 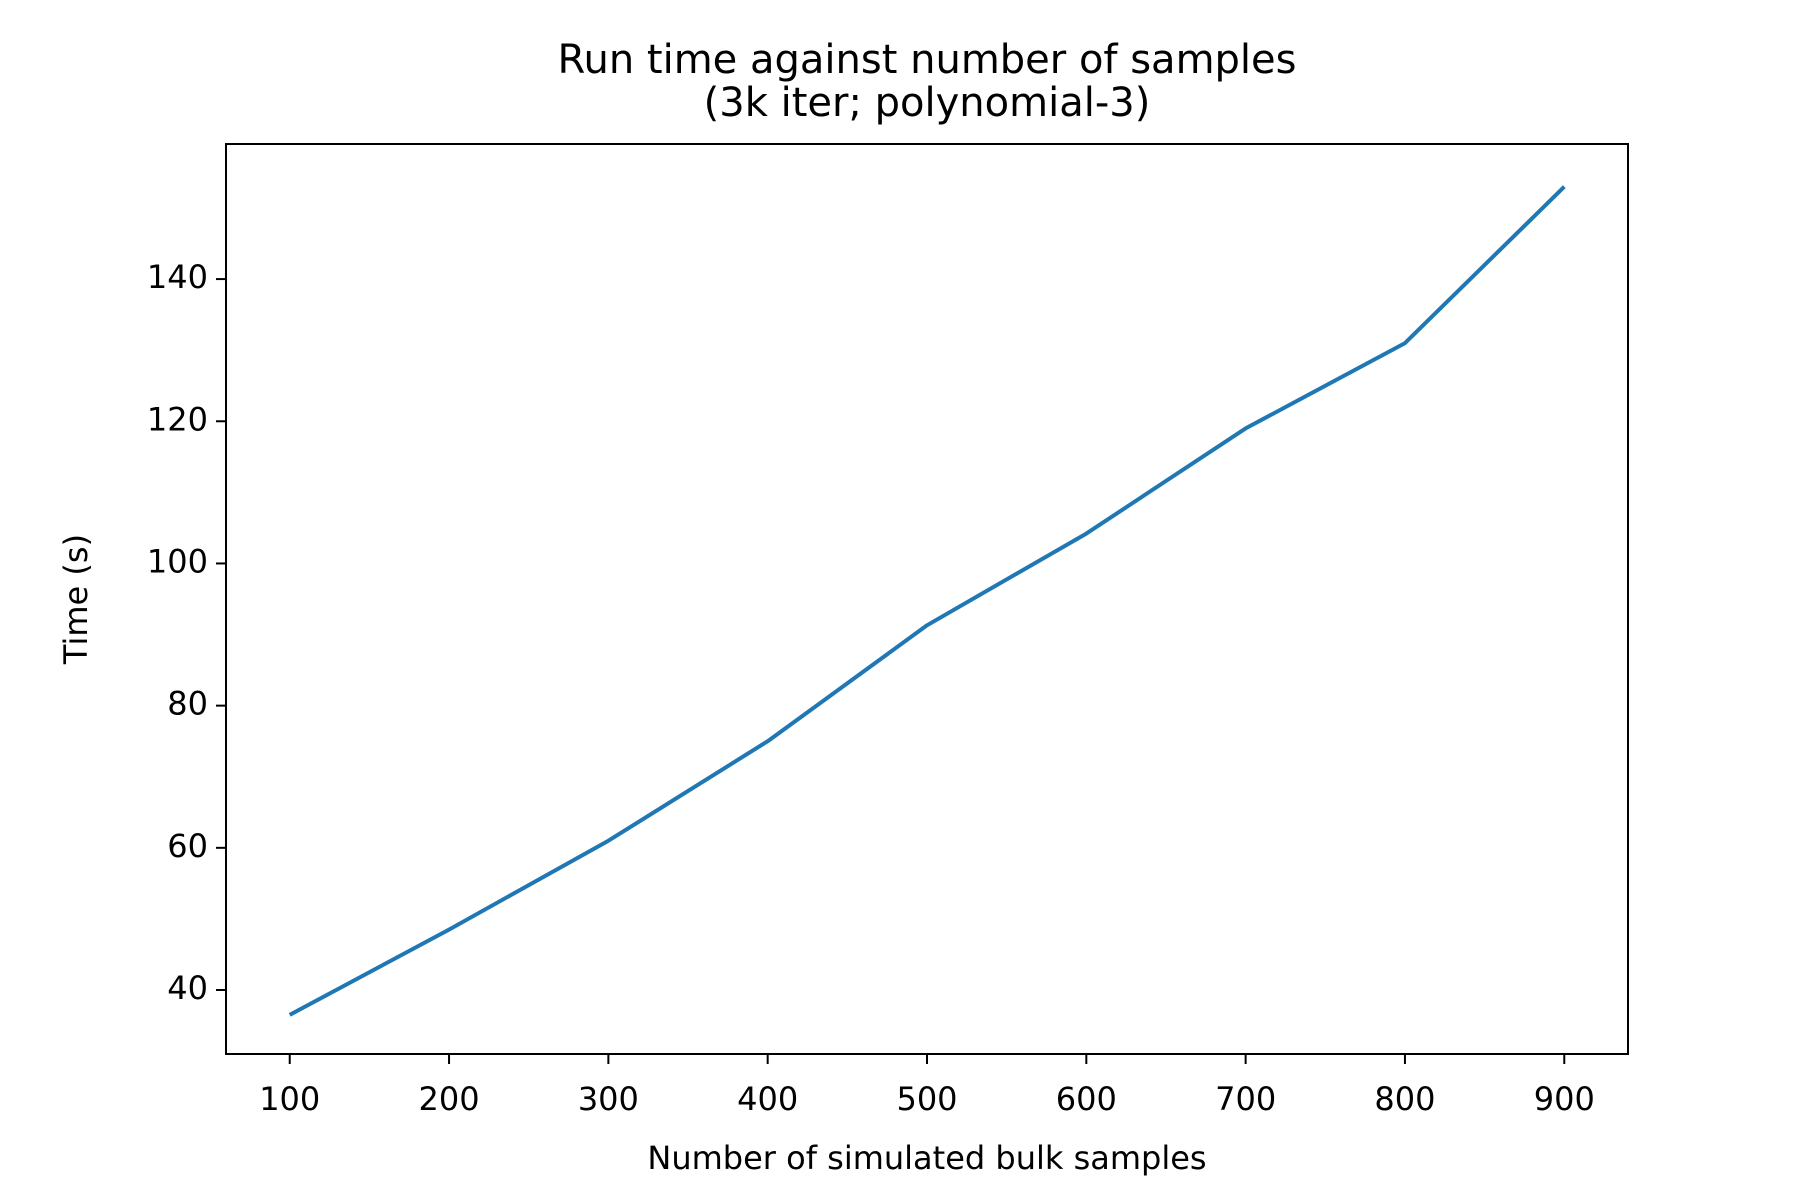 What do you see at coordinates (608, 1099) in the screenshot?
I see `x-tick-label: 300` at bounding box center [608, 1099].